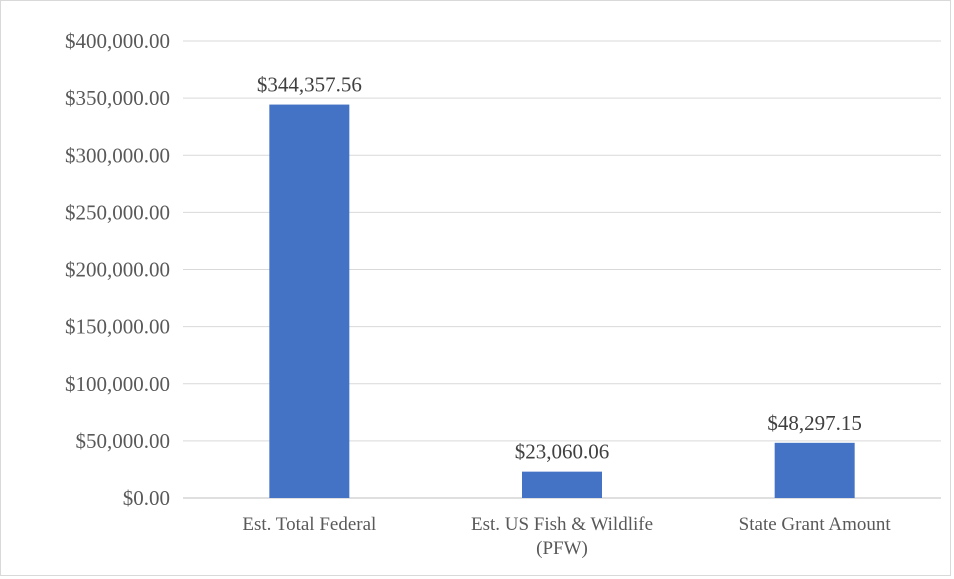  What do you see at coordinates (117, 155) in the screenshot?
I see `y-tick-label: $300,000.00` at bounding box center [117, 155].